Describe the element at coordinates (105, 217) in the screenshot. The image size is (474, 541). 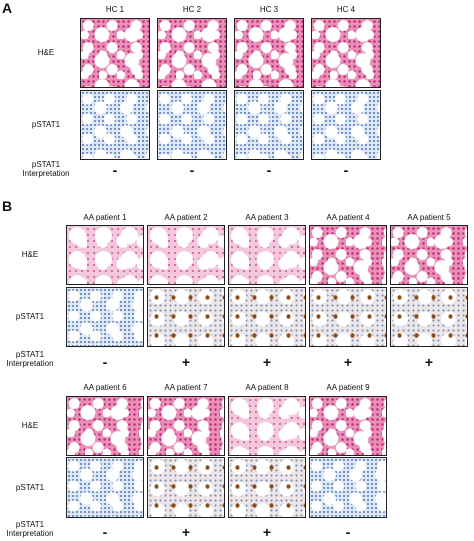
I see `sample-title: AA patient 1` at that location.